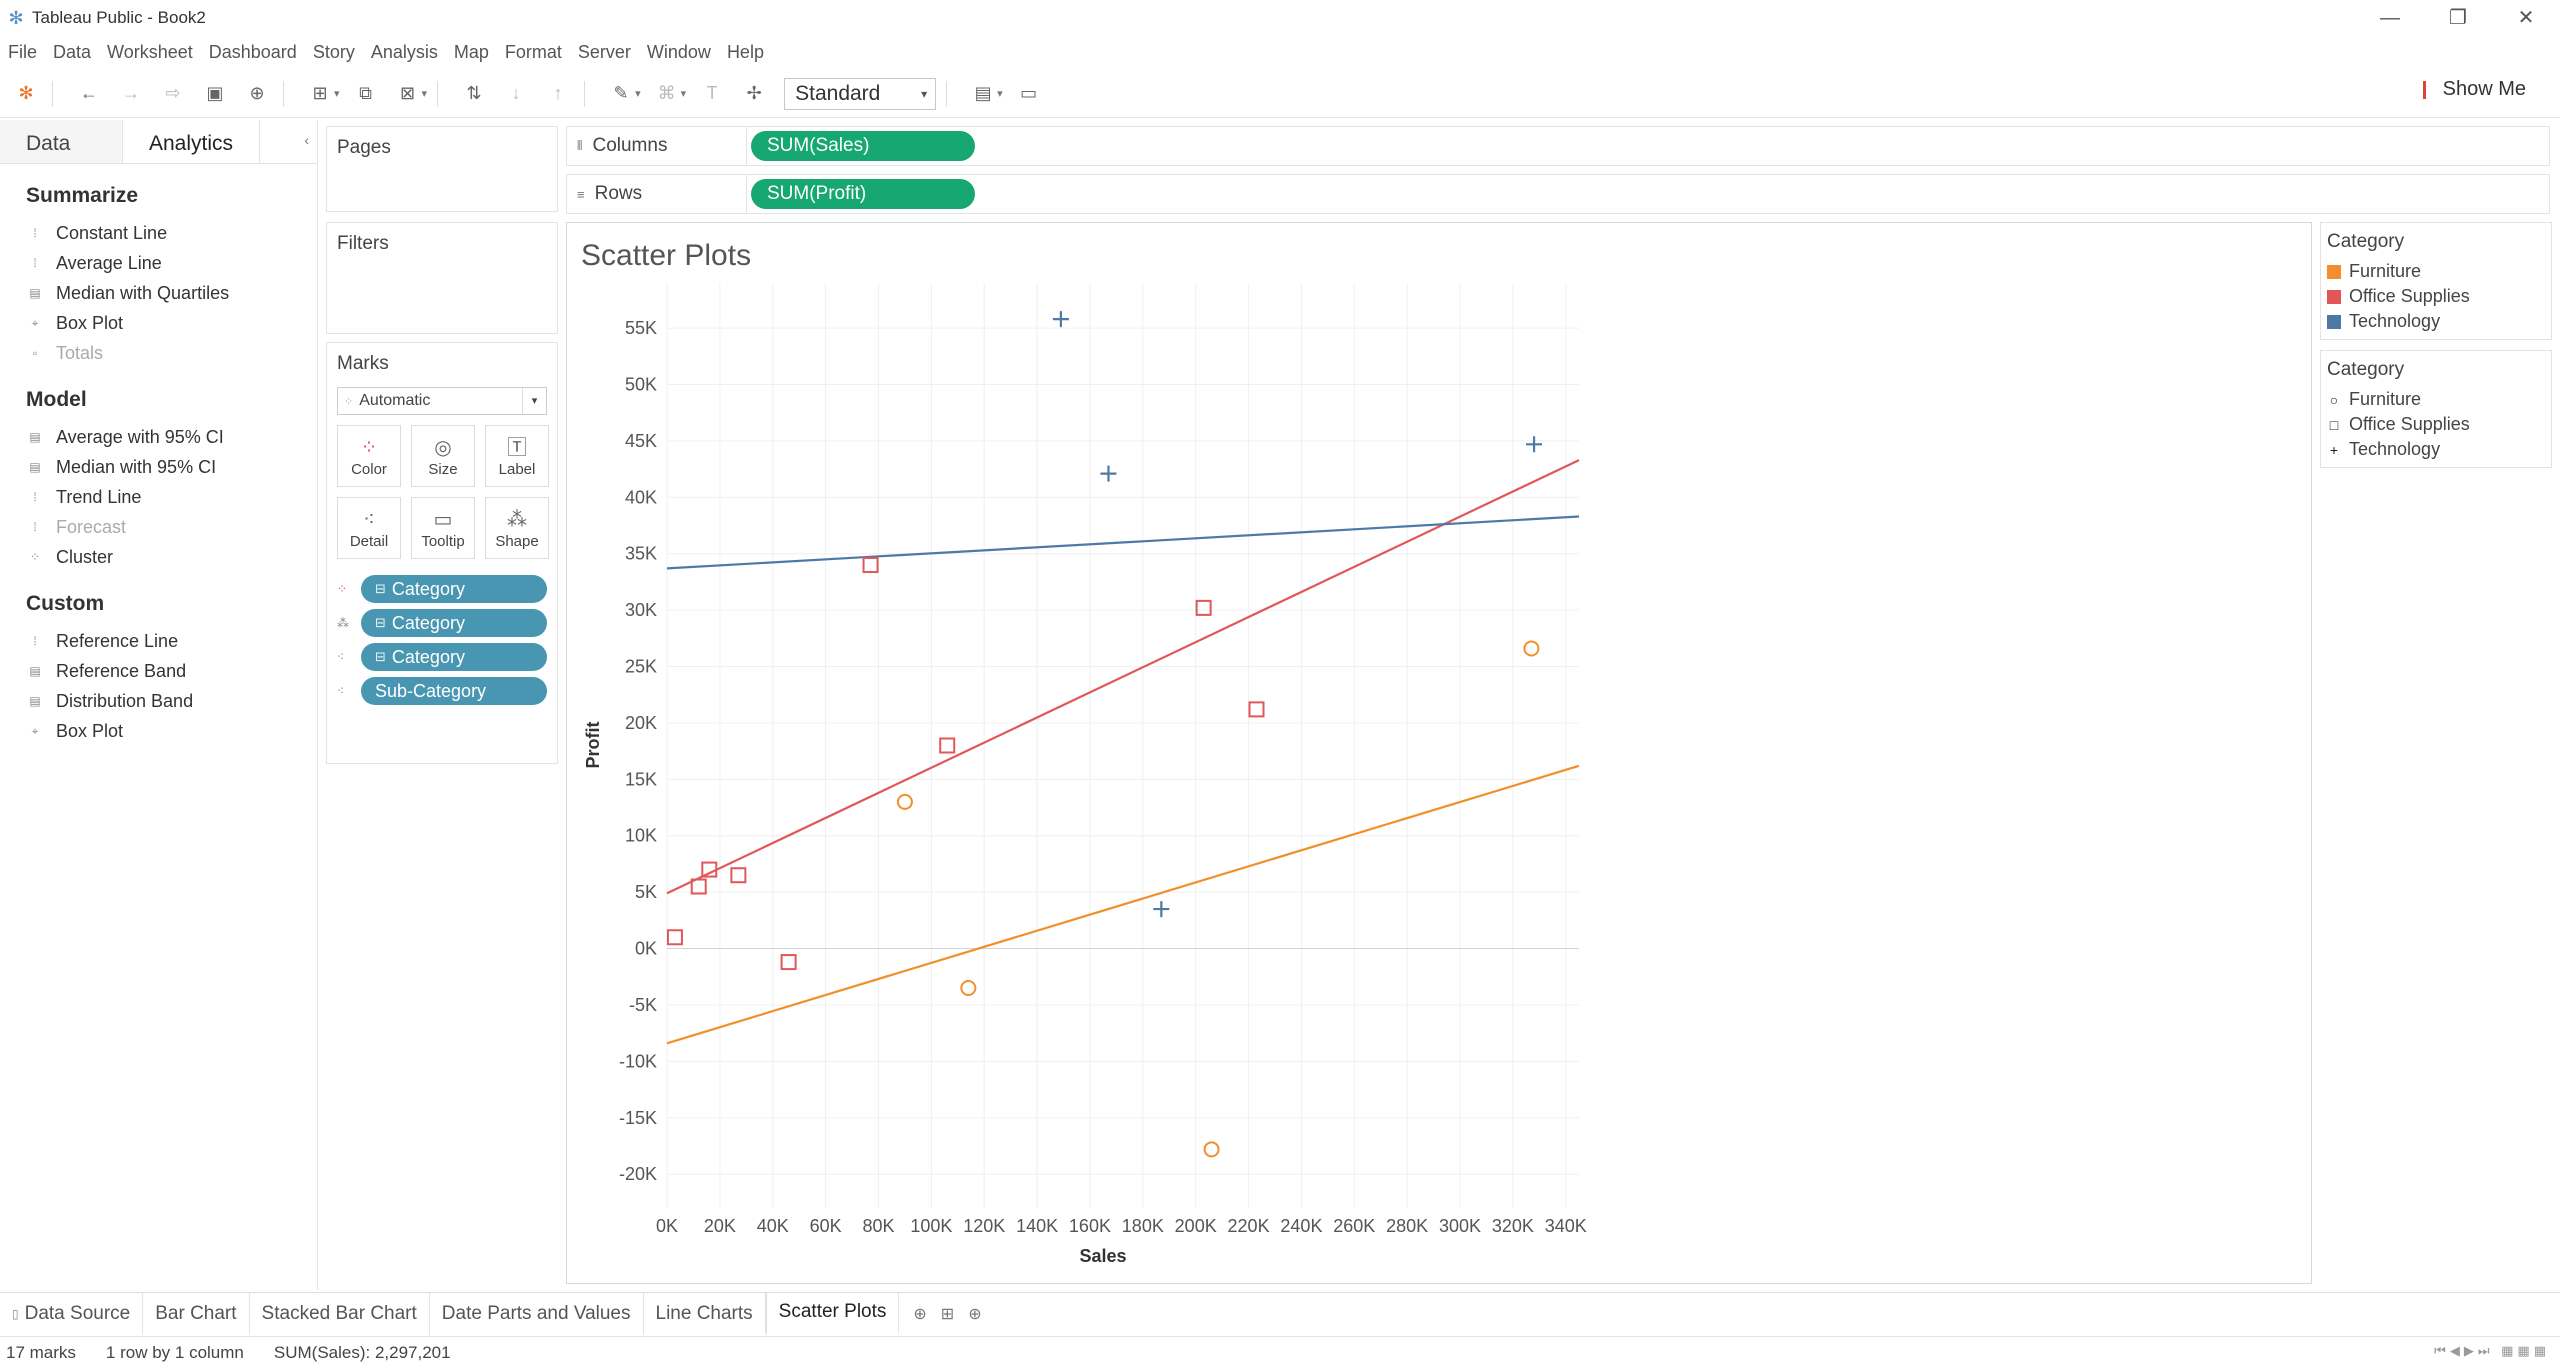 This screenshot has height=1368, width=2560. I want to click on analytics-box-plot: ⌖ Box Plot, so click(158, 323).